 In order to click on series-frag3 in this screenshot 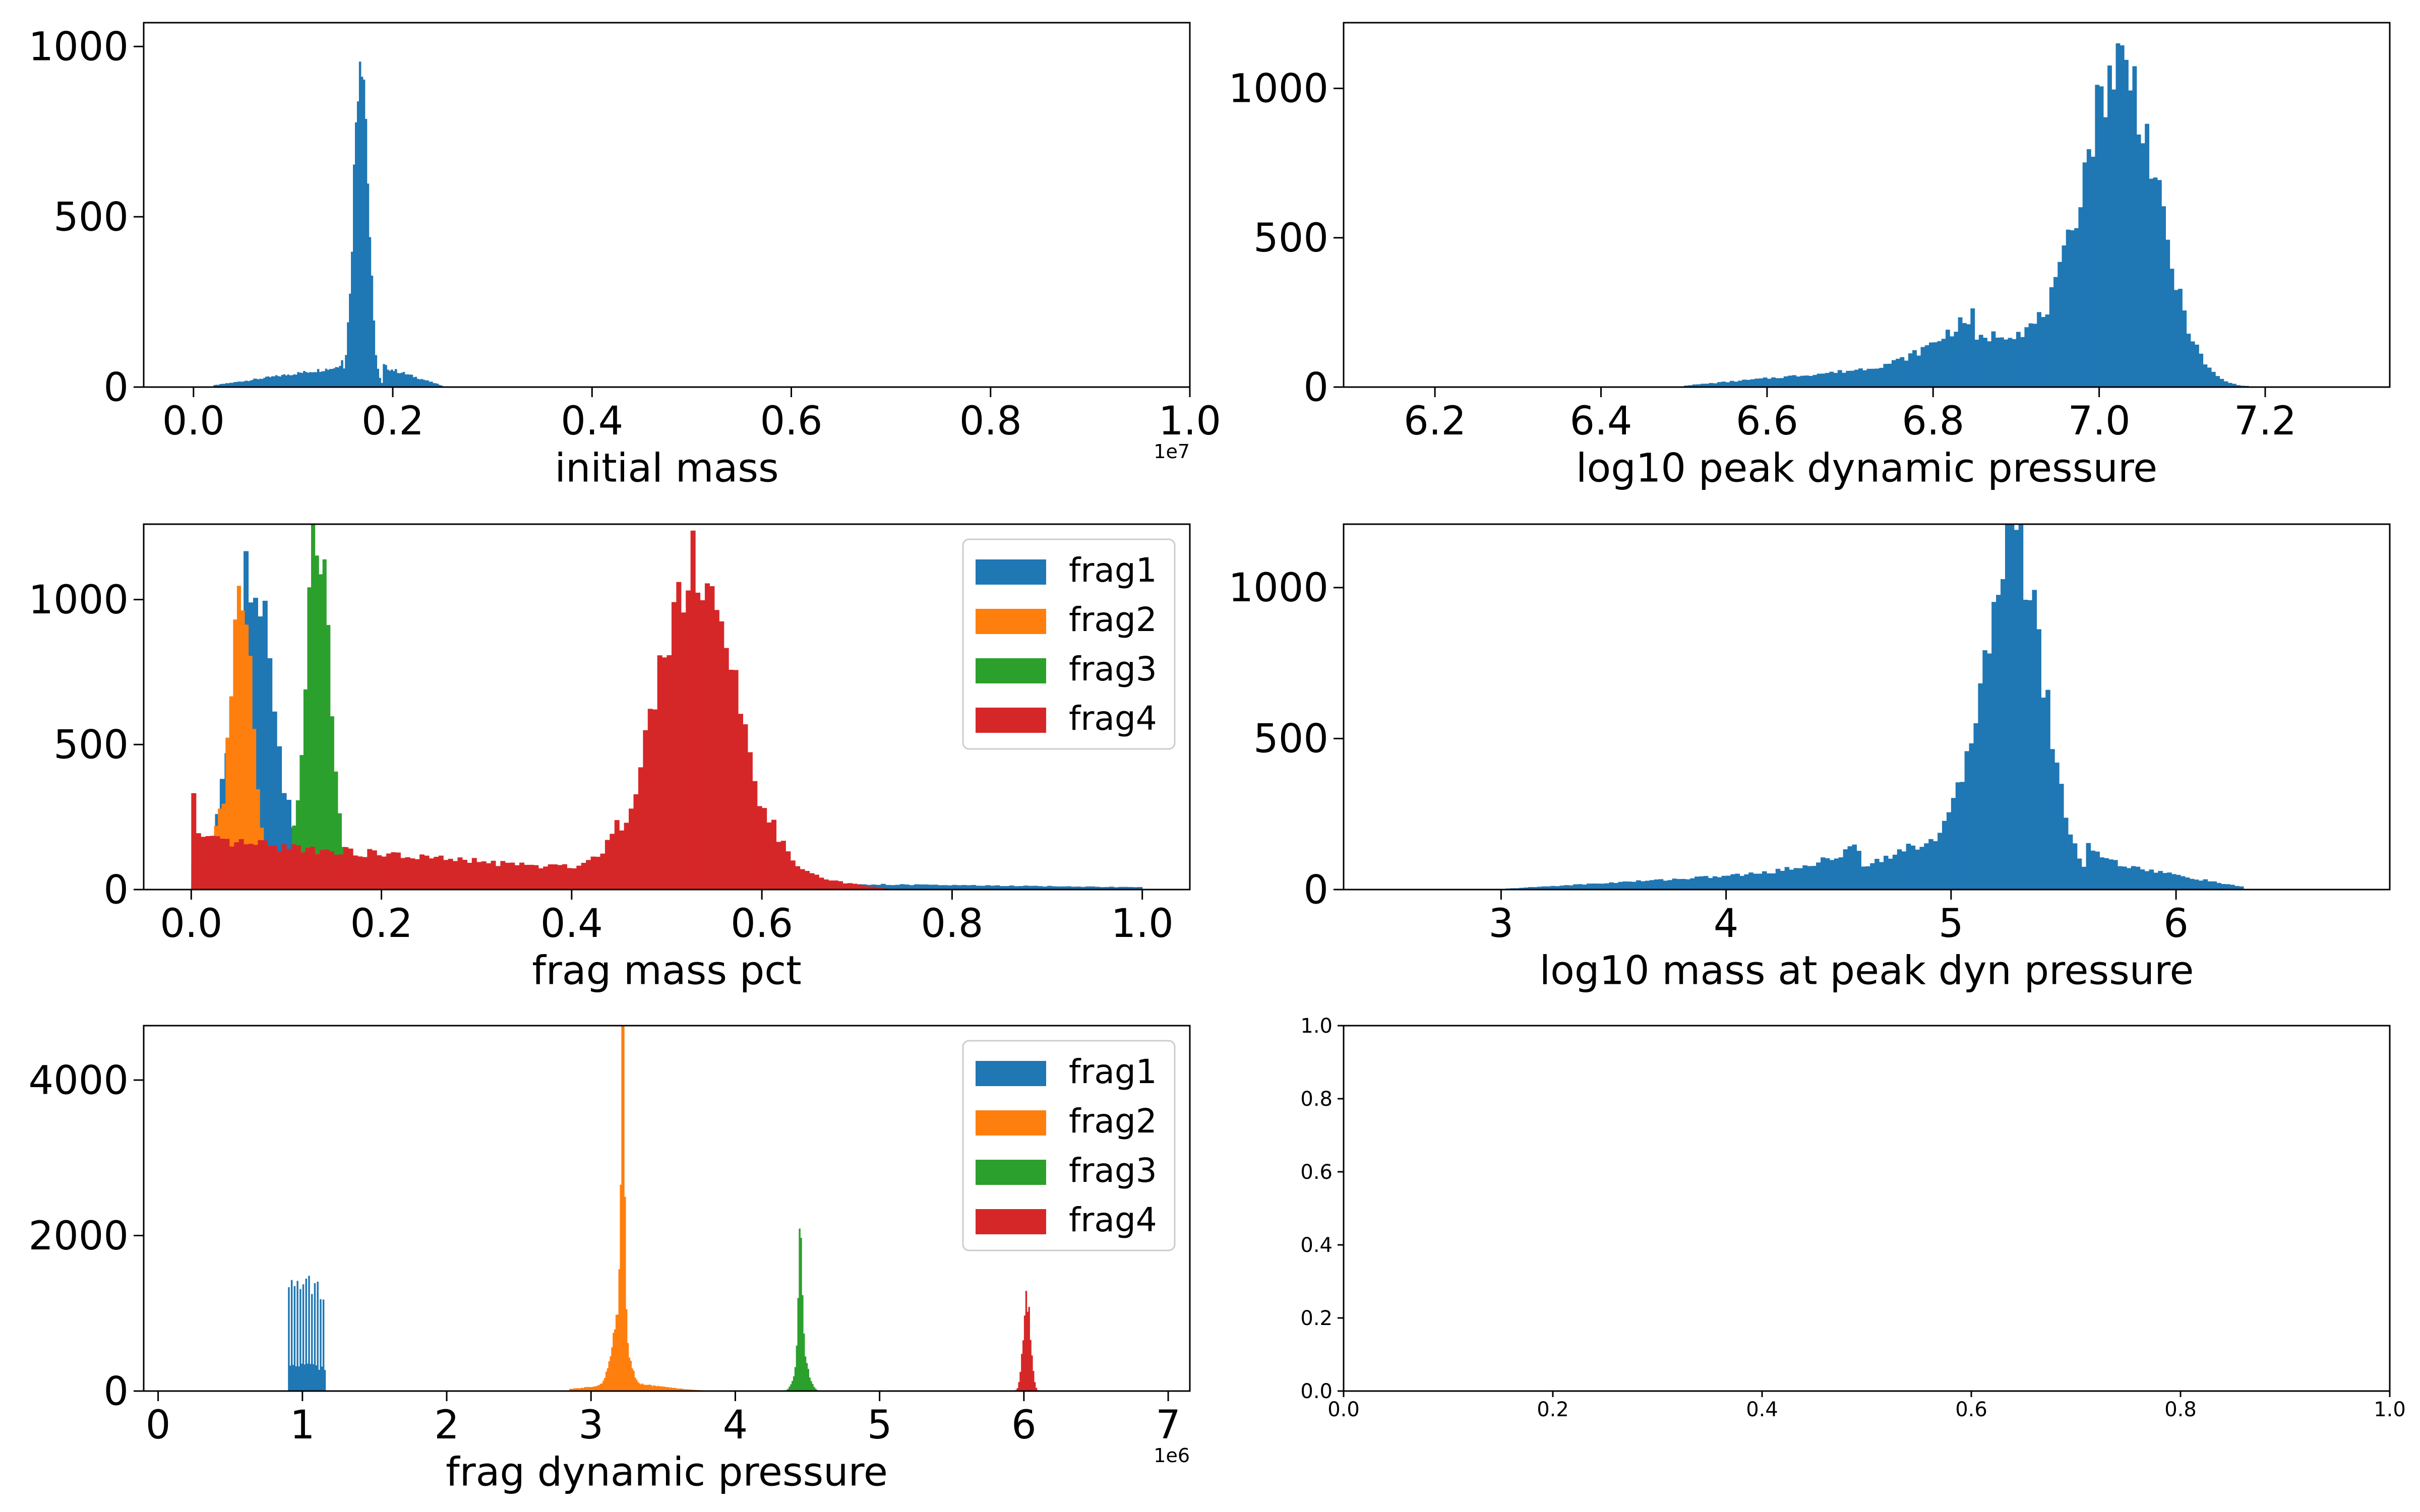, I will do `click(802, 1309)`.